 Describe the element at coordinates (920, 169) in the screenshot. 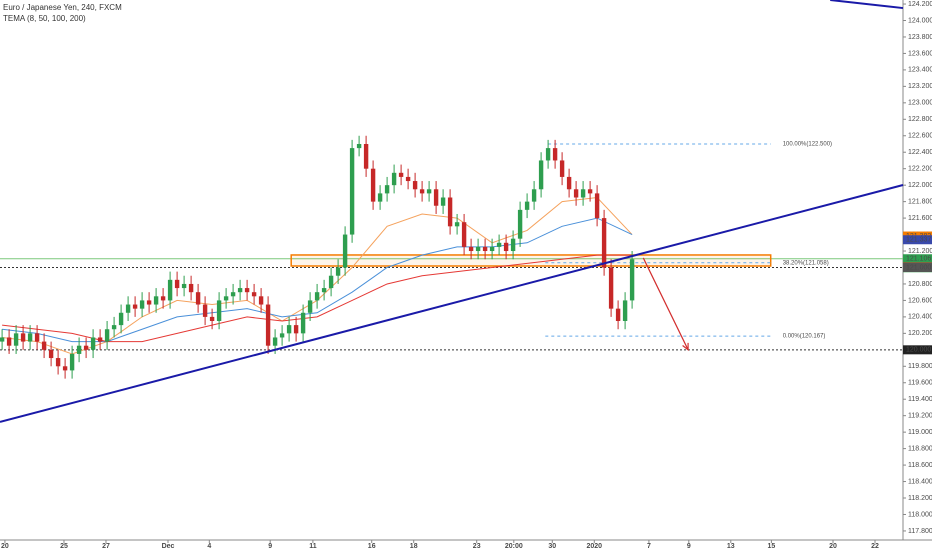

I see `y-tick-label: 122.200` at that location.